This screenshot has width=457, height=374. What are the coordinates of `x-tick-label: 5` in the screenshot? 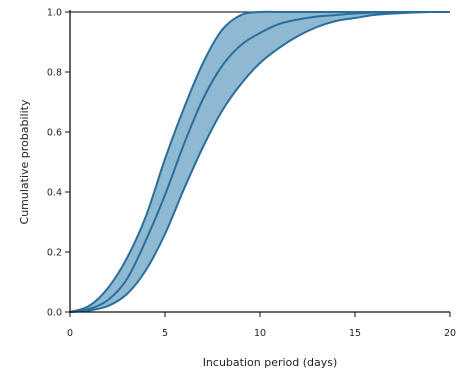 It's located at (165, 333).